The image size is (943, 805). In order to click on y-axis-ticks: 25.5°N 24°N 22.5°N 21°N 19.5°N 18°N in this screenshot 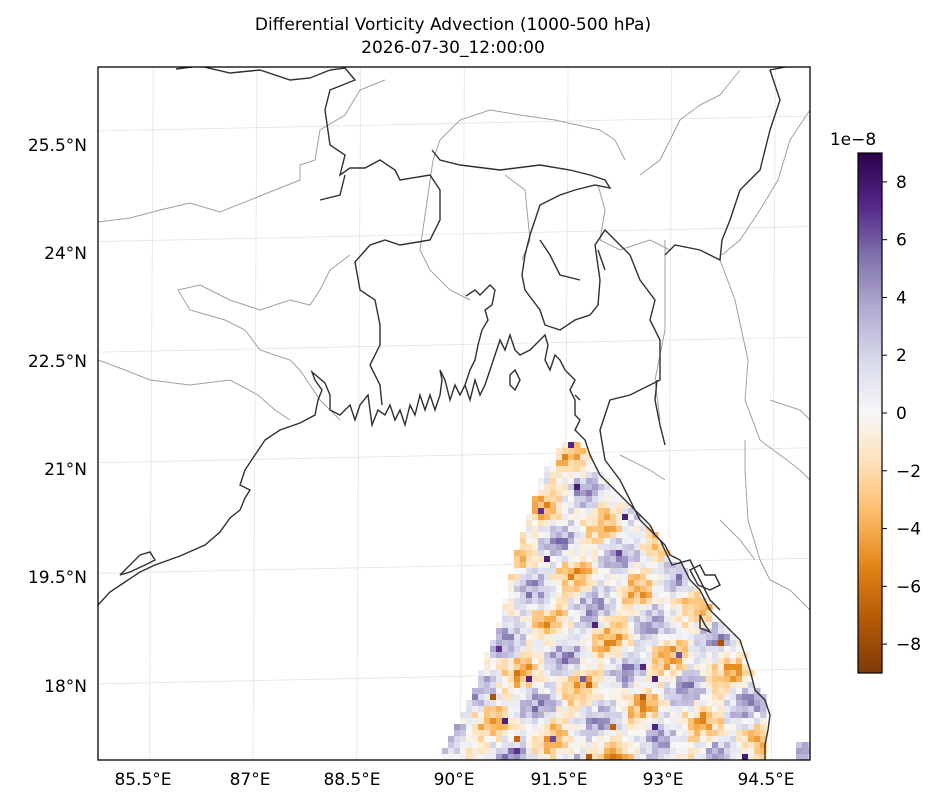, I will do `click(57, 416)`.